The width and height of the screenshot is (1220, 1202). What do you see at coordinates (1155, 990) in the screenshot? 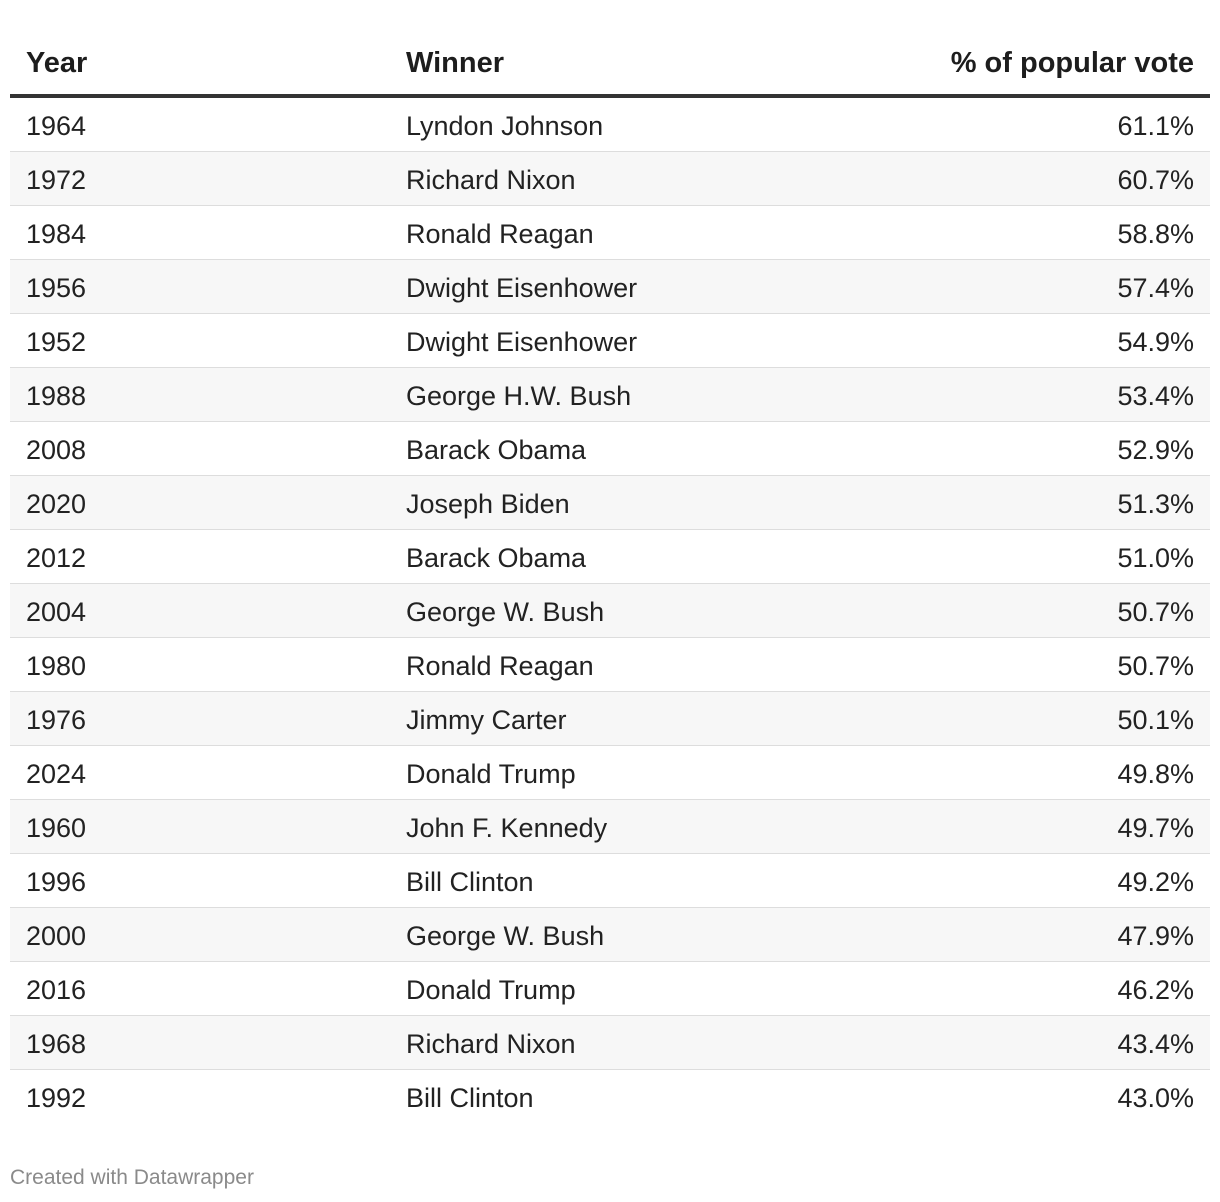
I see `popular-vote-cell: 46.2%` at bounding box center [1155, 990].